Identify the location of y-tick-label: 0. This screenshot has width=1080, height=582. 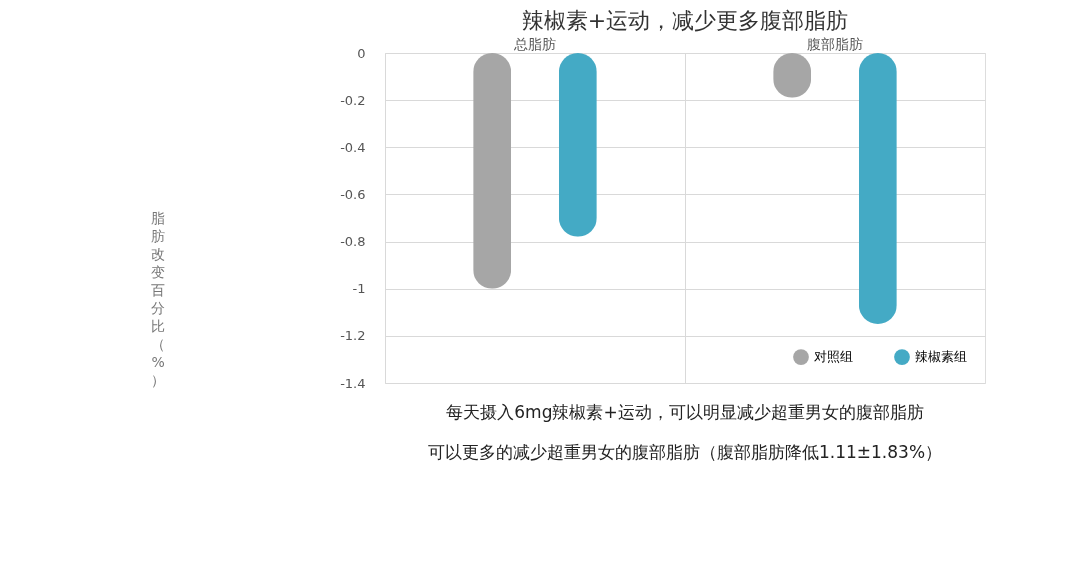
(361, 53).